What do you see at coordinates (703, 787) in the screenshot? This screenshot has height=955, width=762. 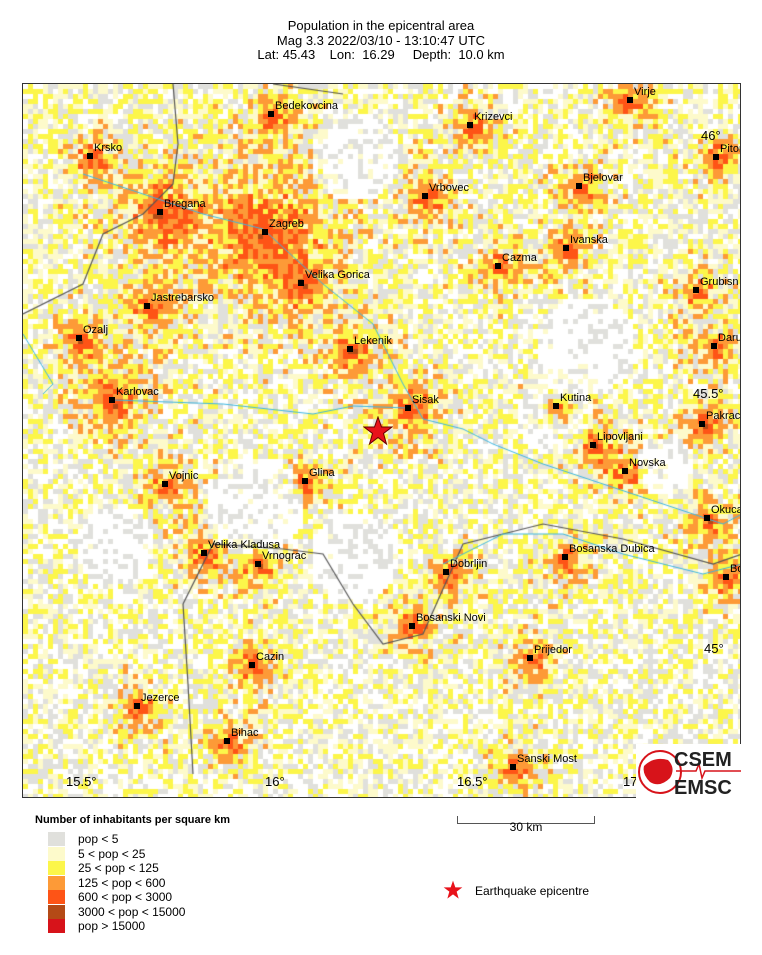 I see `svg-text: EMSC` at bounding box center [703, 787].